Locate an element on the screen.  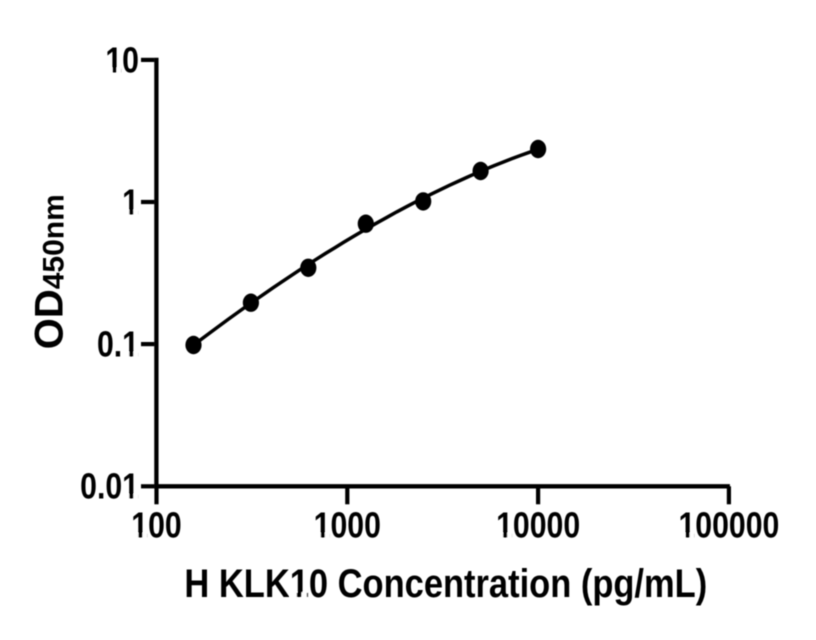
svg-text: 0.1 is located at coordinates (118, 345).